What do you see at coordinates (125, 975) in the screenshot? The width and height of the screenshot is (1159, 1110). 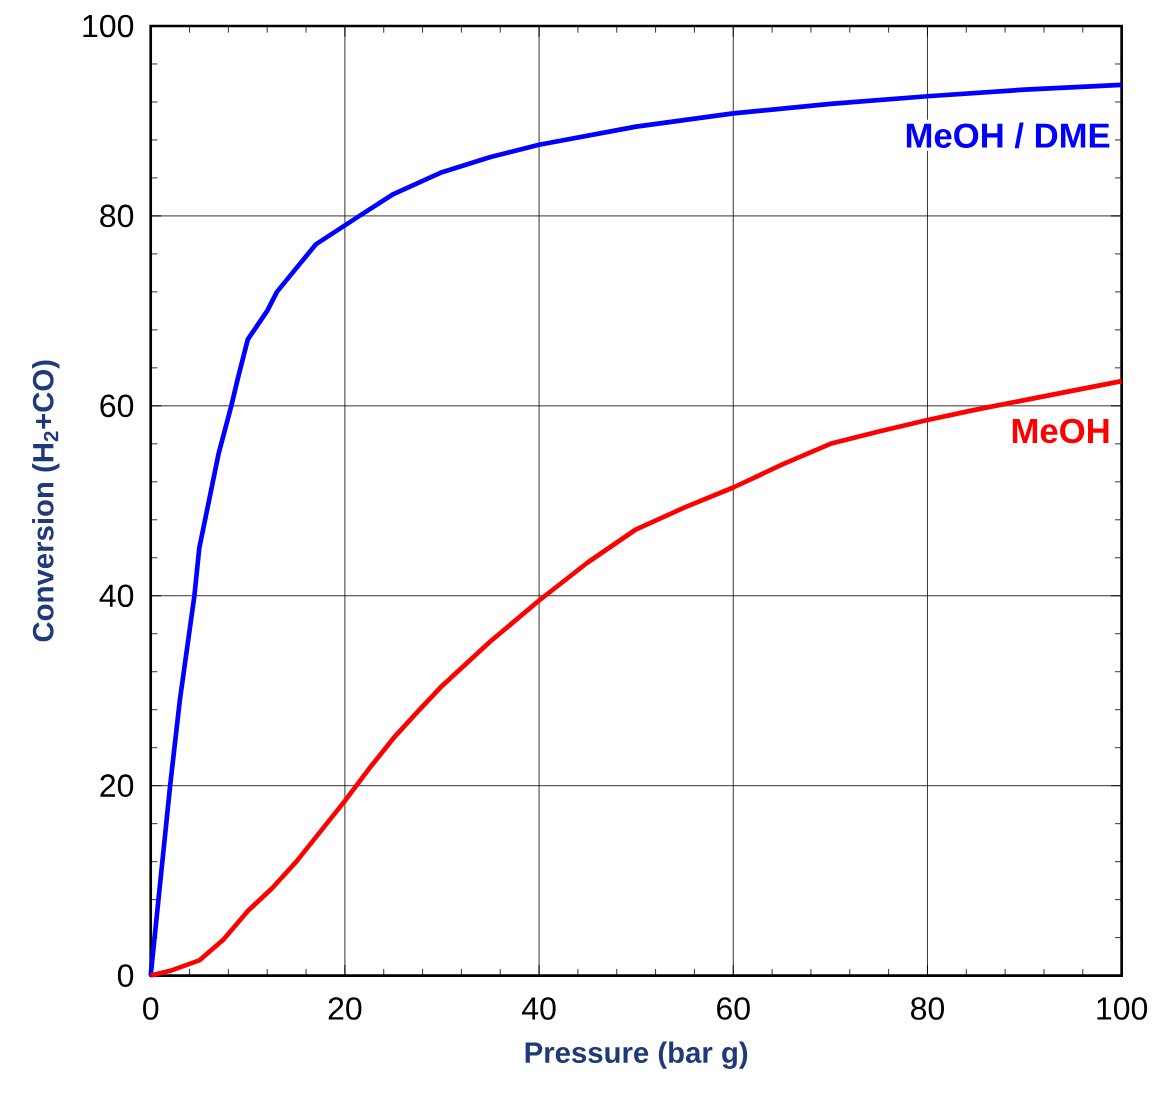 I see `y-tick-label: 0` at bounding box center [125, 975].